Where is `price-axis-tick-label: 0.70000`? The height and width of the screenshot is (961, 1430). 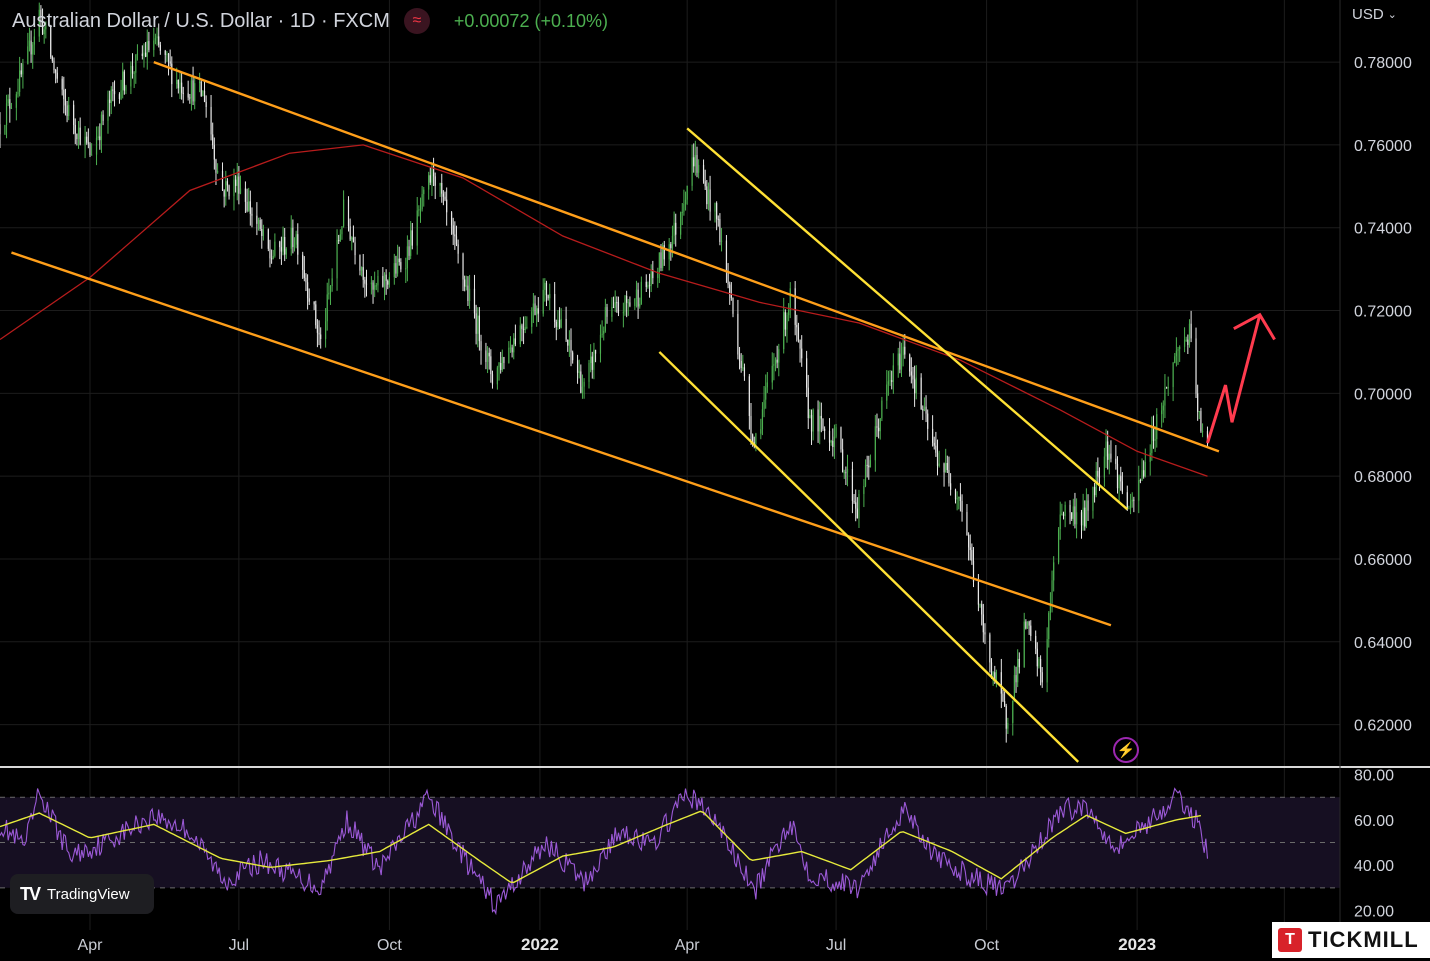 price-axis-tick-label: 0.70000 is located at coordinates (1383, 394).